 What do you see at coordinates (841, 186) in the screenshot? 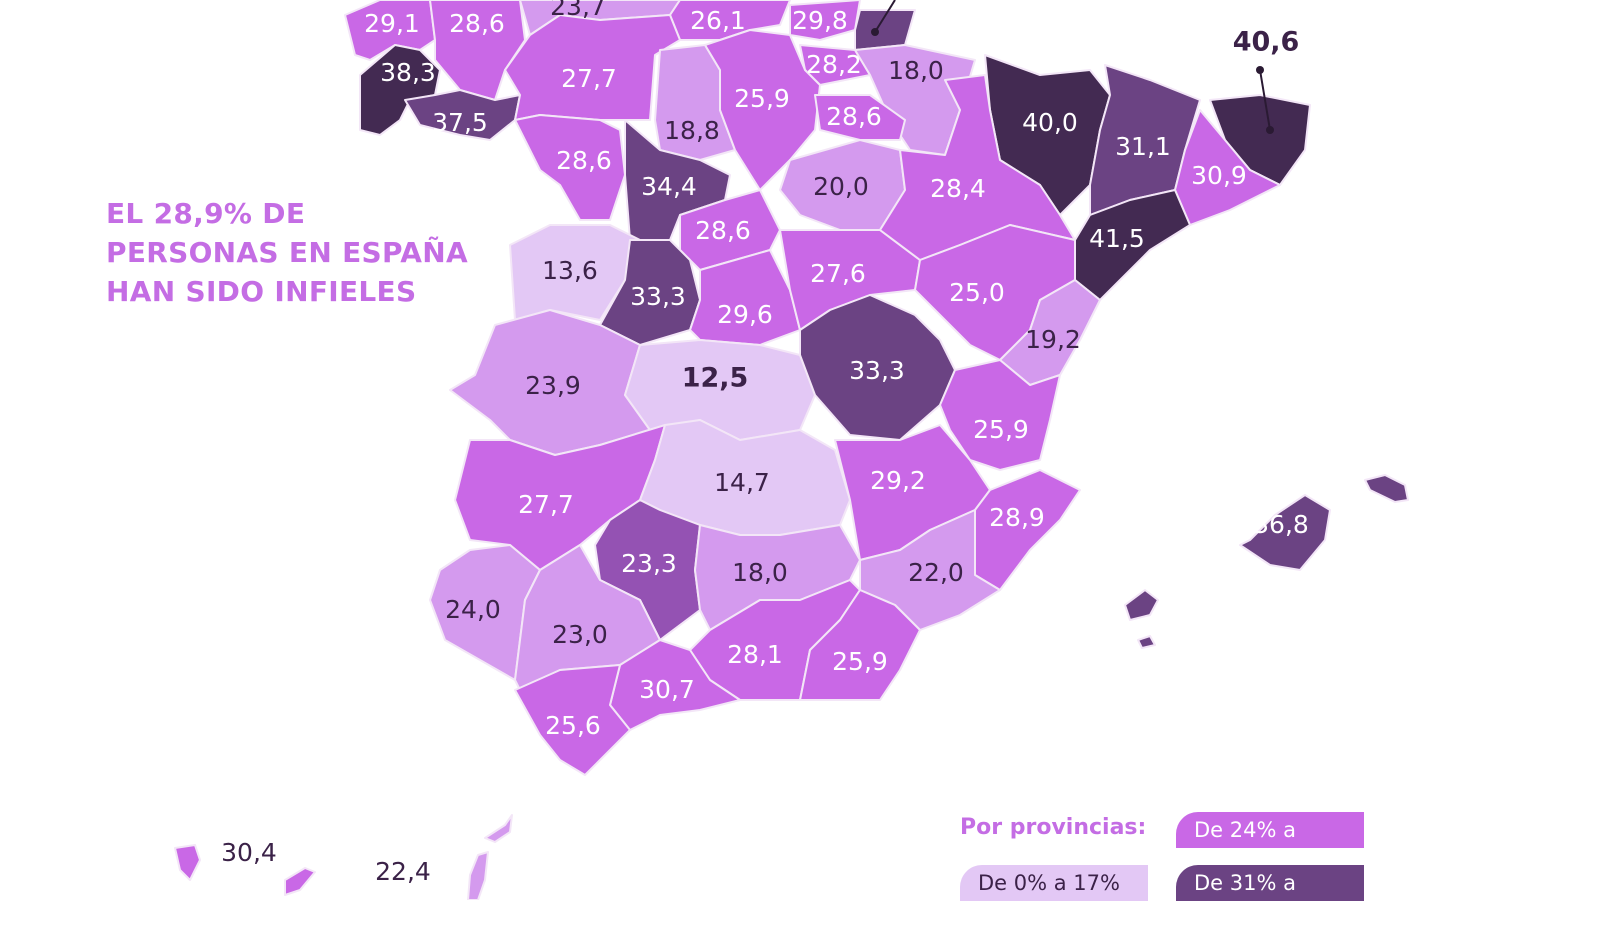
I see `value-label: 20,0` at bounding box center [841, 186].